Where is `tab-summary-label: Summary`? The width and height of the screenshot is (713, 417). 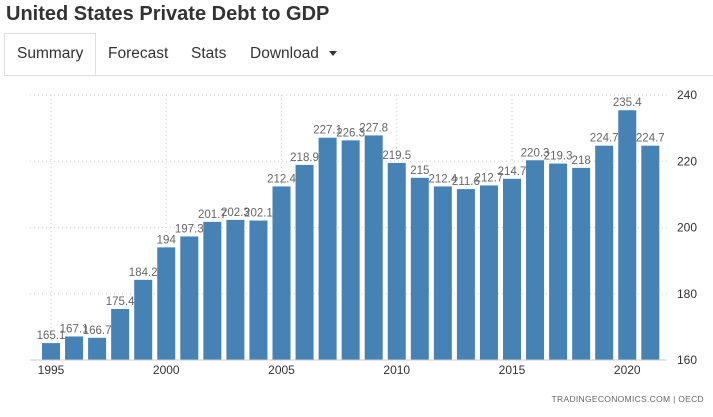 tab-summary-label: Summary is located at coordinates (50, 53).